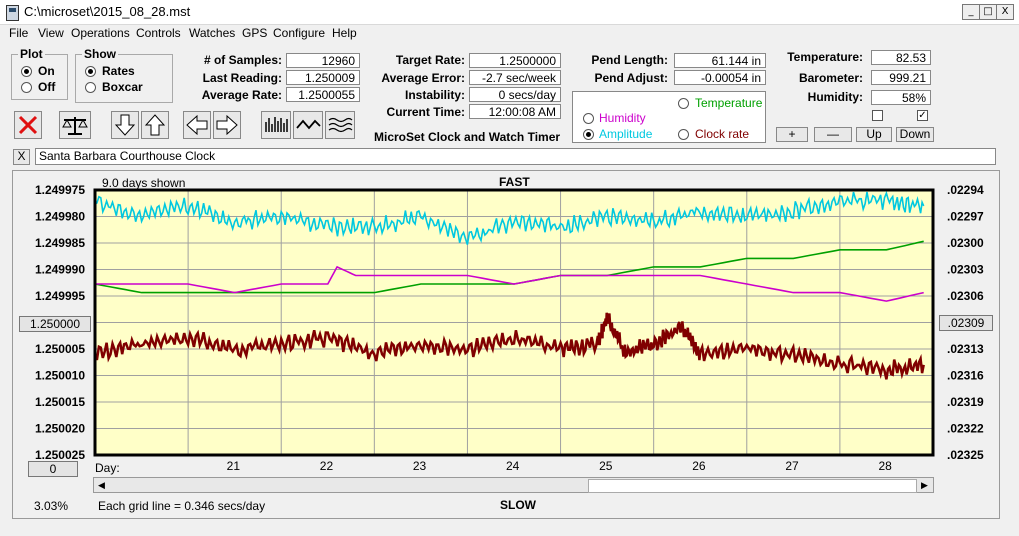 Image resolution: width=1019 pixels, height=536 pixels. What do you see at coordinates (515, 156) in the screenshot?
I see `clock-name-field: Santa Barbara Courthouse Clock` at bounding box center [515, 156].